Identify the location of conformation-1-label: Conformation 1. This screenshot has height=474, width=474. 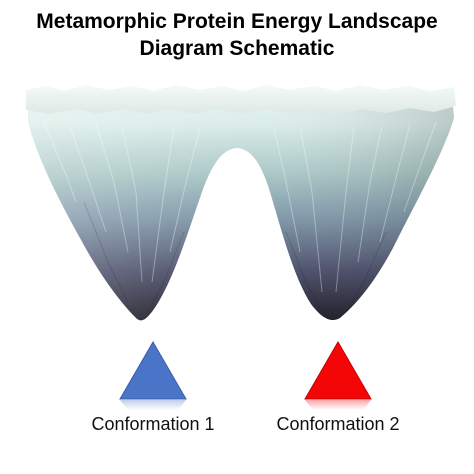
(153, 424).